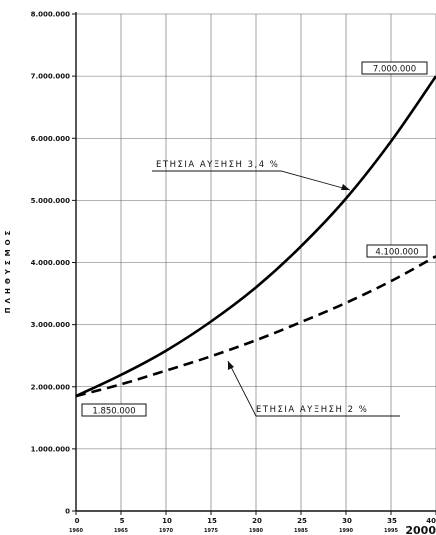  I want to click on x-tick-year: 1960, so click(76, 531).